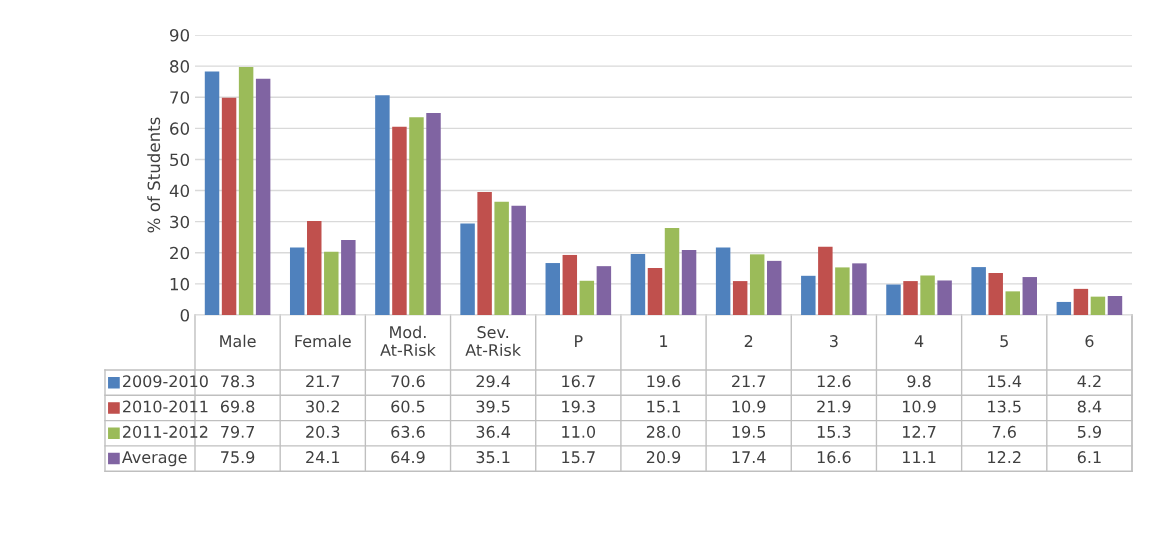 The width and height of the screenshot is (1157, 540). What do you see at coordinates (1089, 431) in the screenshot?
I see `data-label: 5.9` at bounding box center [1089, 431].